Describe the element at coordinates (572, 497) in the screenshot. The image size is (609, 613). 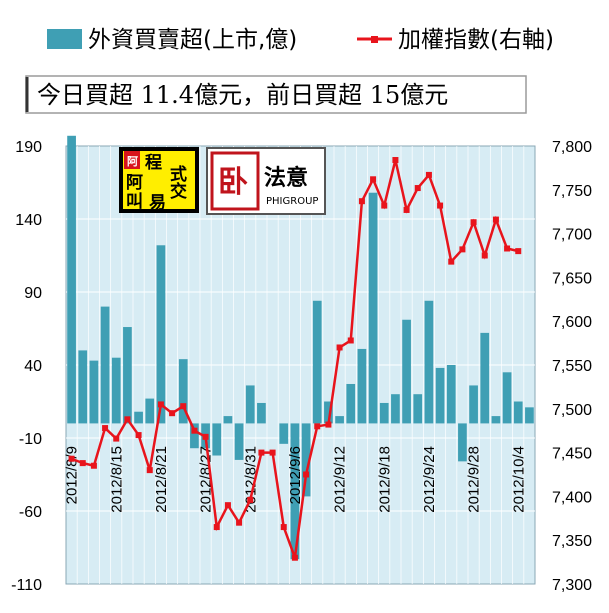
I see `right-tick-label: 7,400` at that location.